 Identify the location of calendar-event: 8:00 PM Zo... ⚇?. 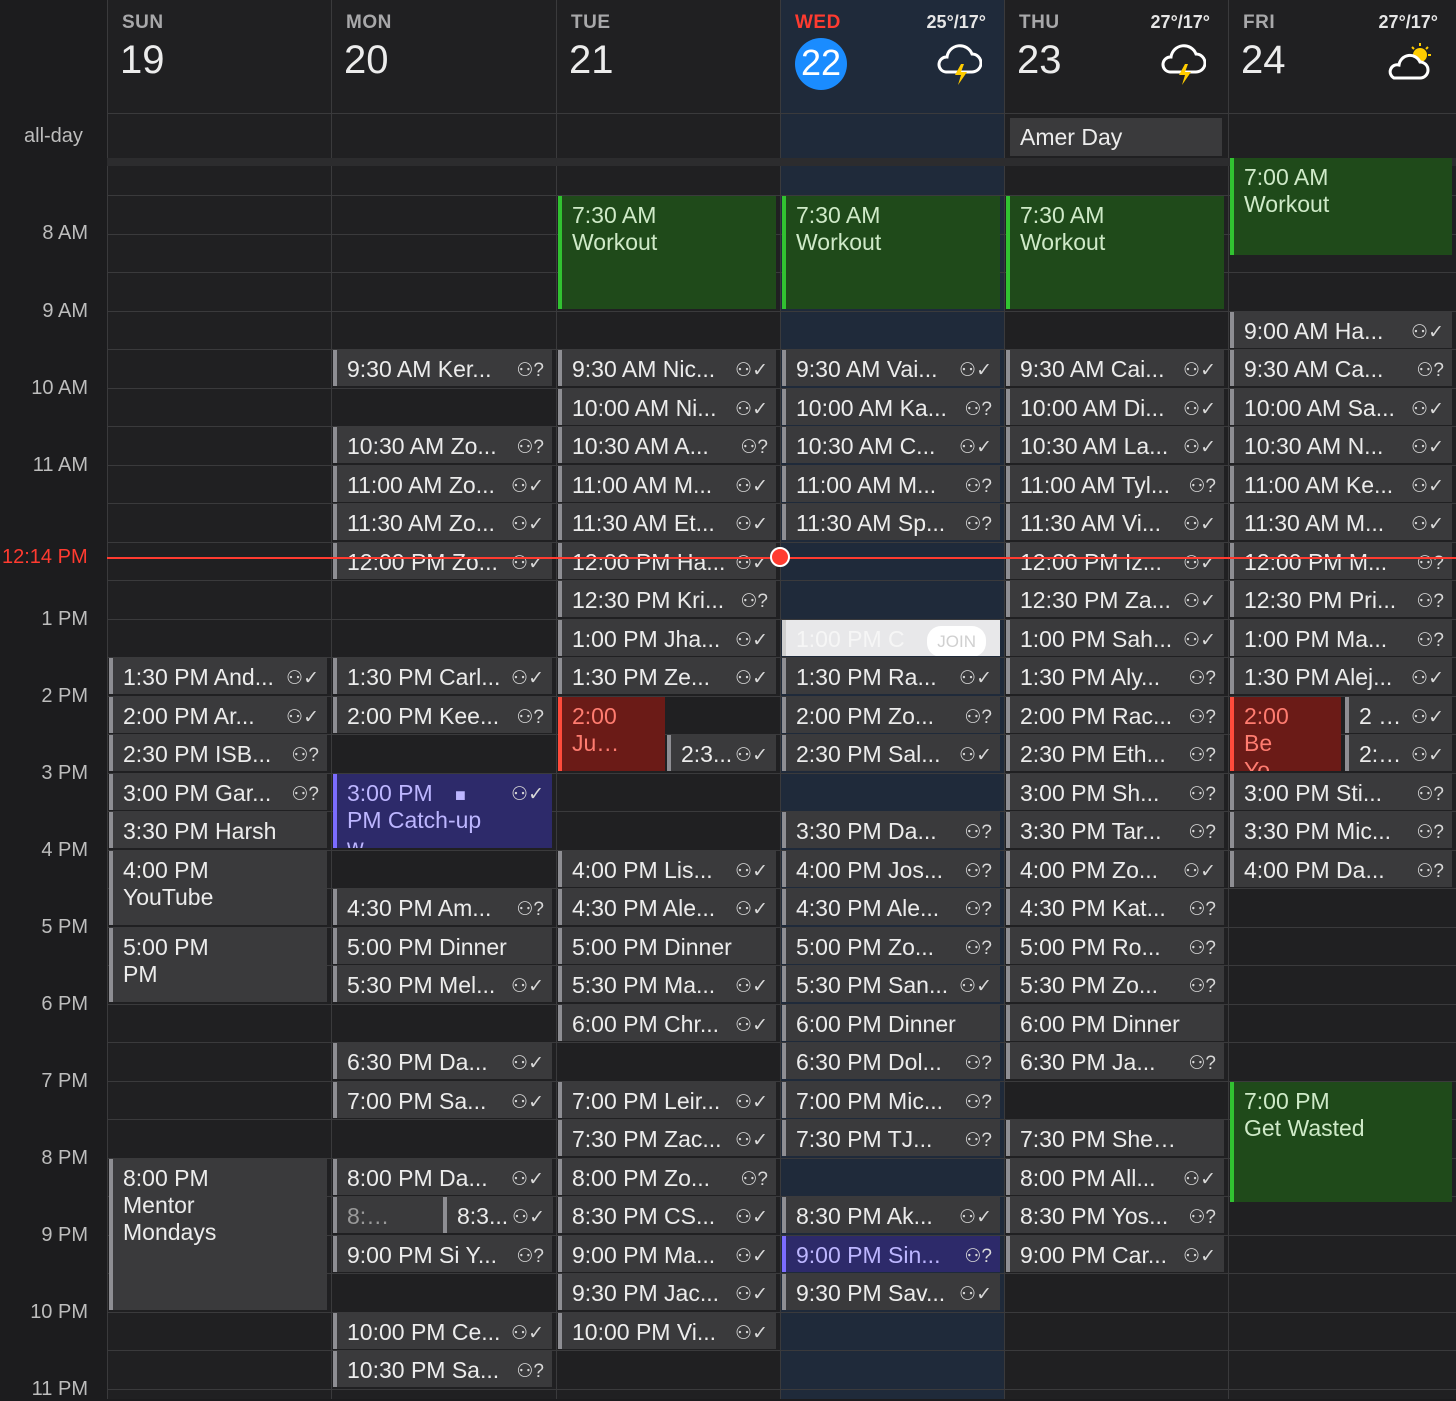
(667, 1177).